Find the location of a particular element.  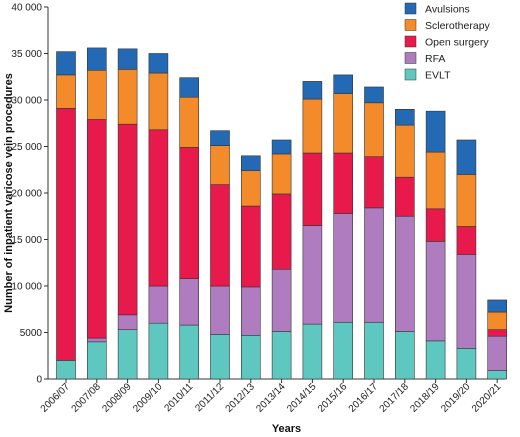

x-tick-label: 2018/19 is located at coordinates (425, 398).